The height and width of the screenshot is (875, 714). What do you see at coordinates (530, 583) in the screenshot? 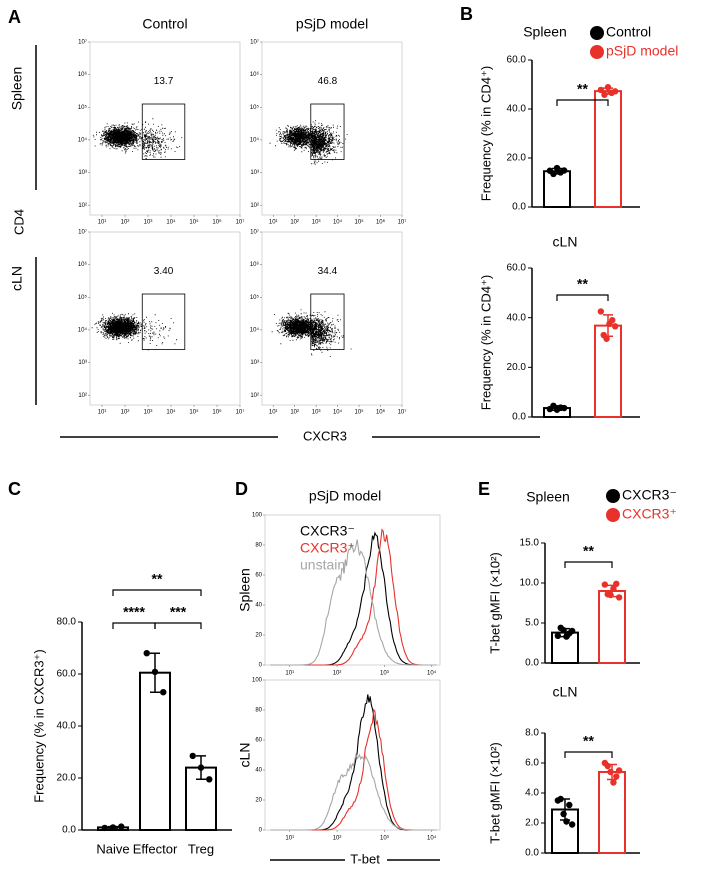
I see `y-tick-label: 10.0` at bounding box center [530, 583].